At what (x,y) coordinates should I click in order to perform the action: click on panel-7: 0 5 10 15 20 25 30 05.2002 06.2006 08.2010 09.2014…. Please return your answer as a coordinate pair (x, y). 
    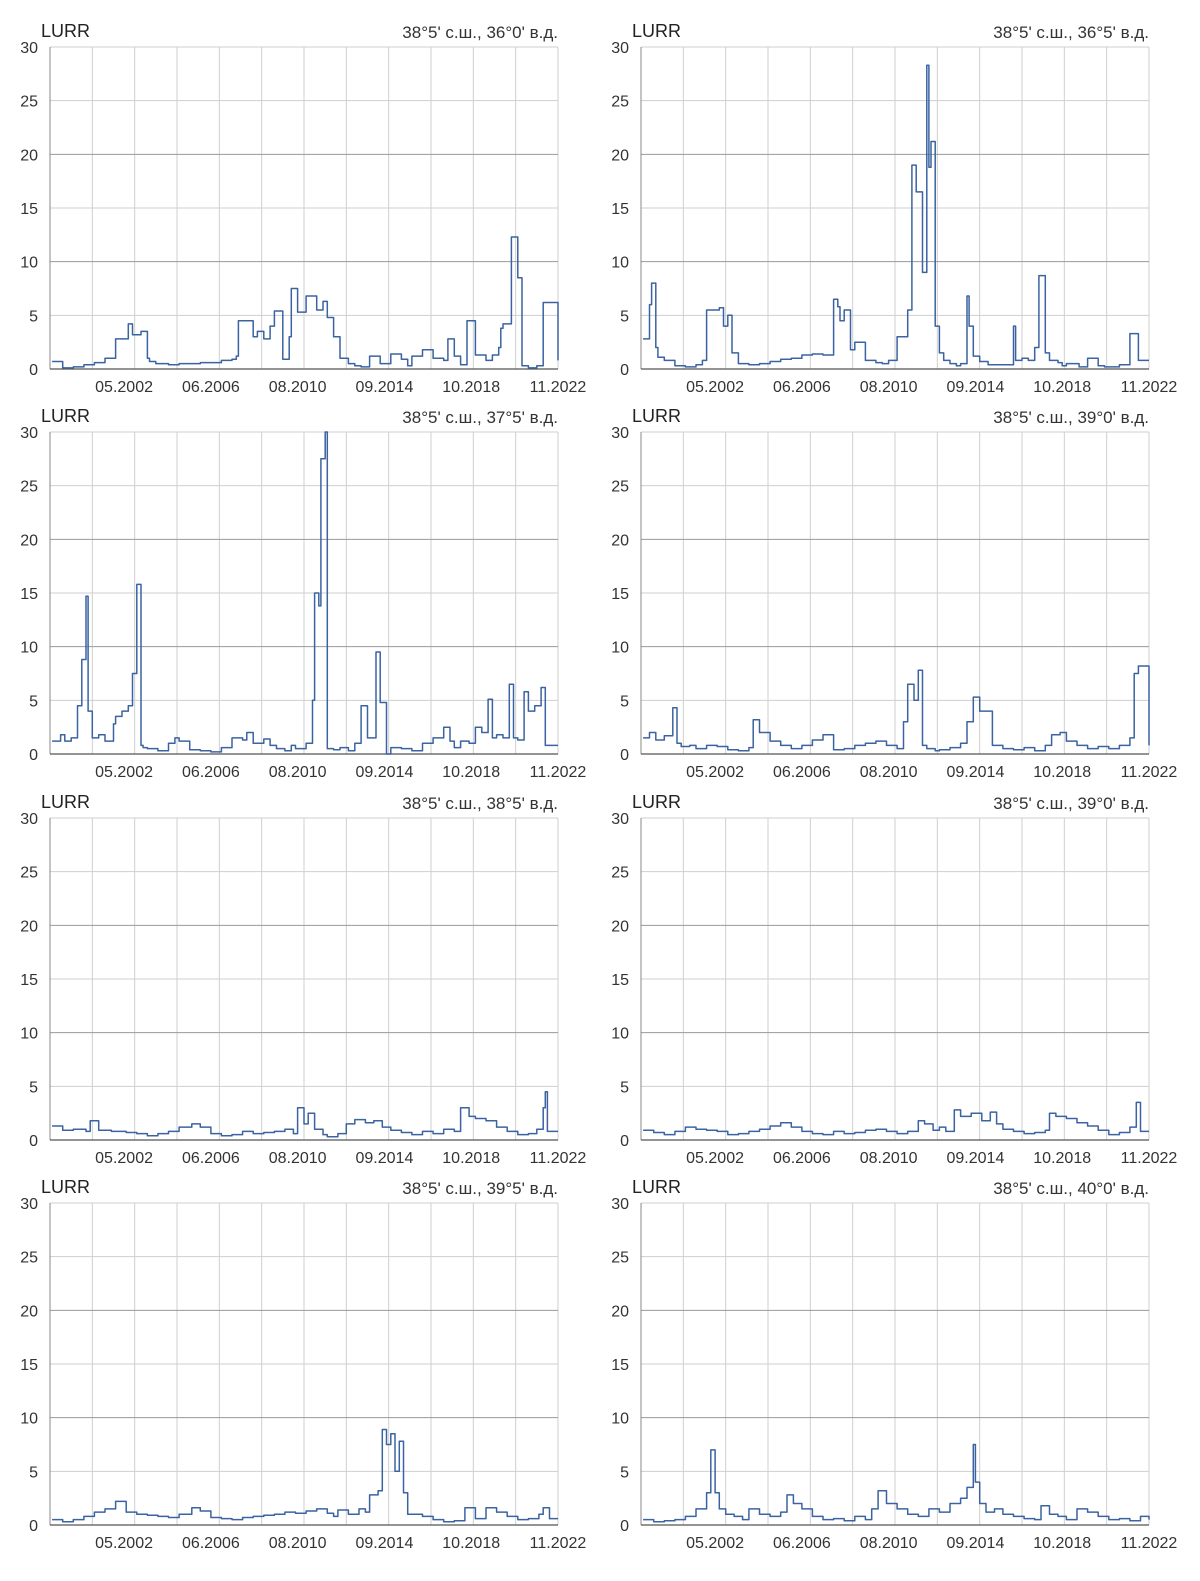
    Looking at the image, I should click on (303, 1364).